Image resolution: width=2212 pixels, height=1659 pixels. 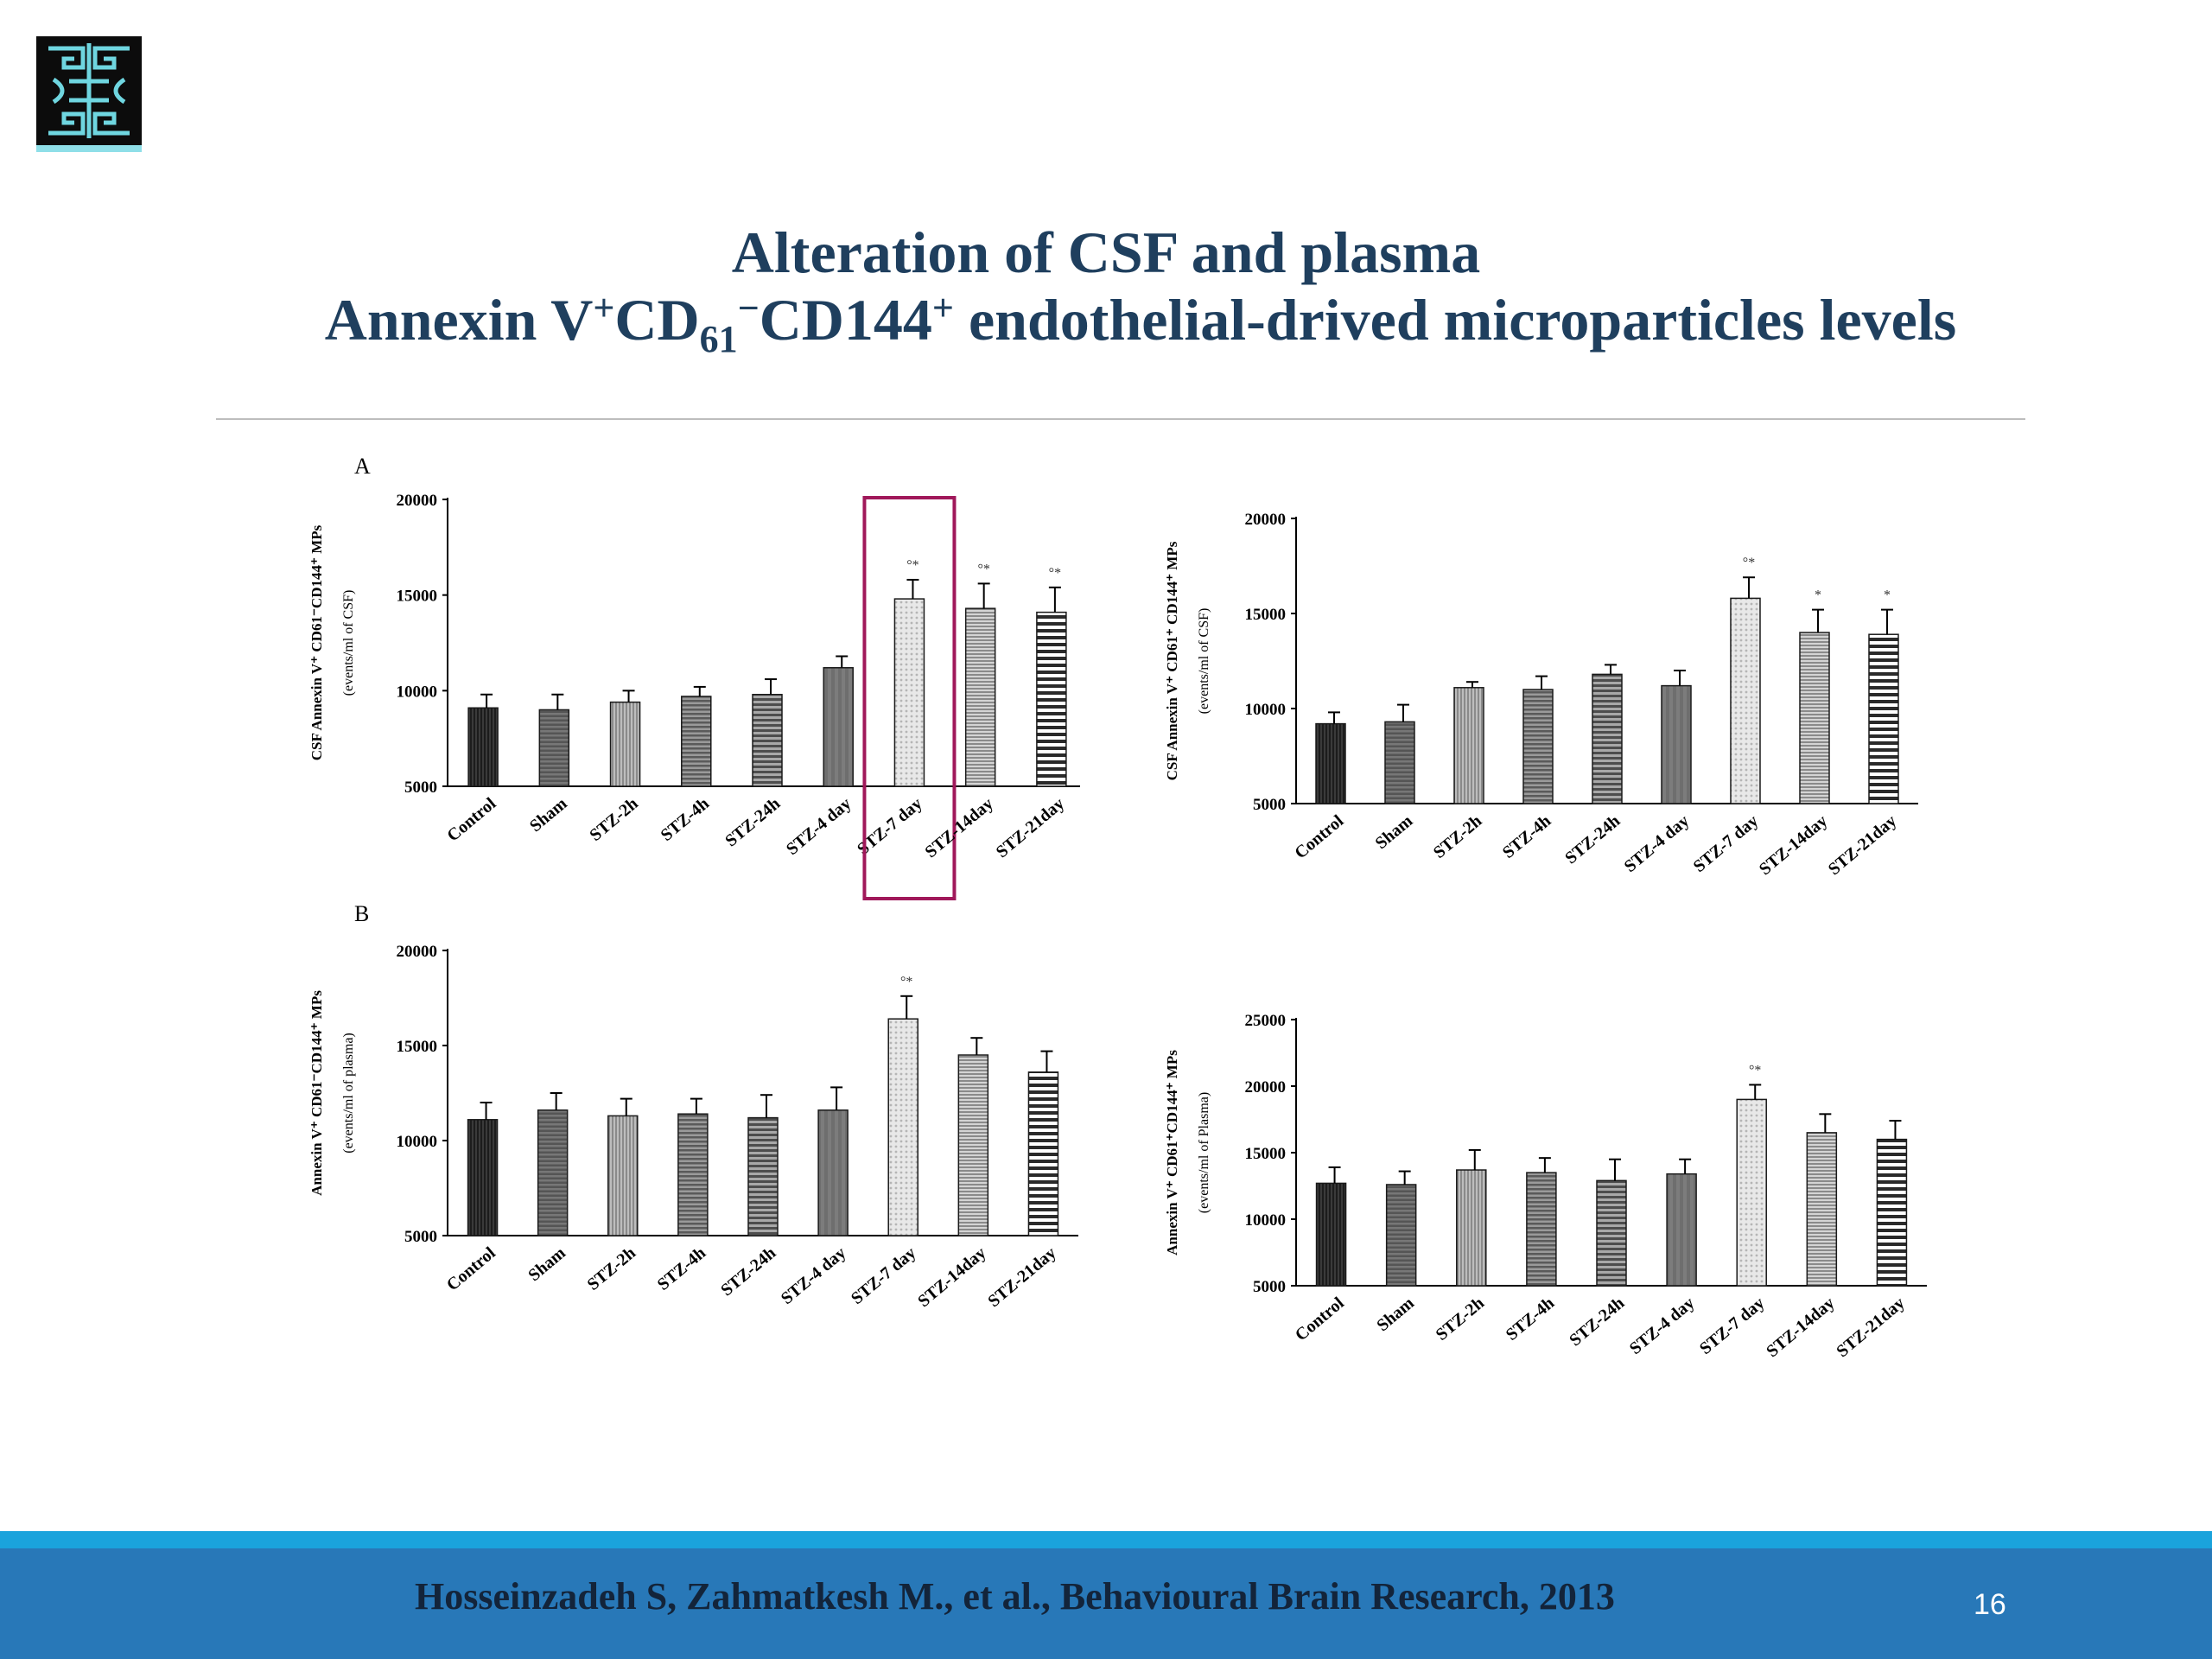 What do you see at coordinates (1204, 1152) in the screenshot?
I see `y-axis-unit-label: (events/ml of Plasma)` at bounding box center [1204, 1152].